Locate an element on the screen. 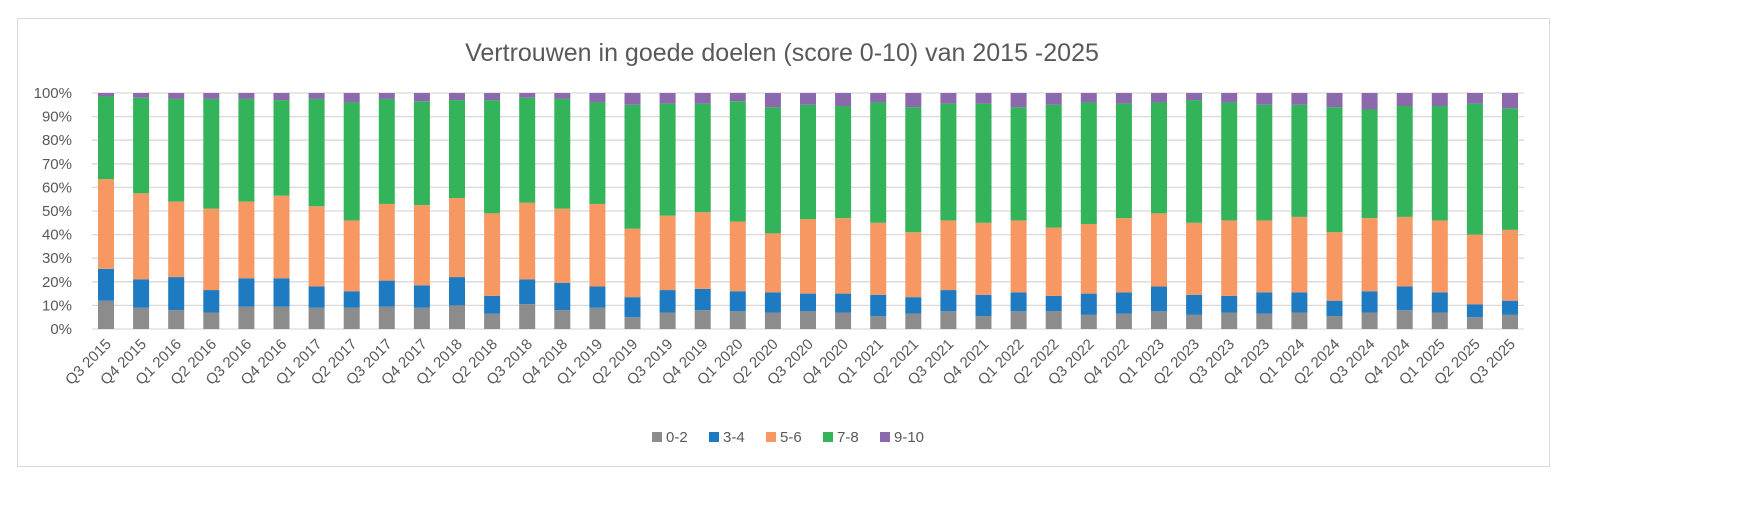  y-tick-label: 30% is located at coordinates (57, 258).